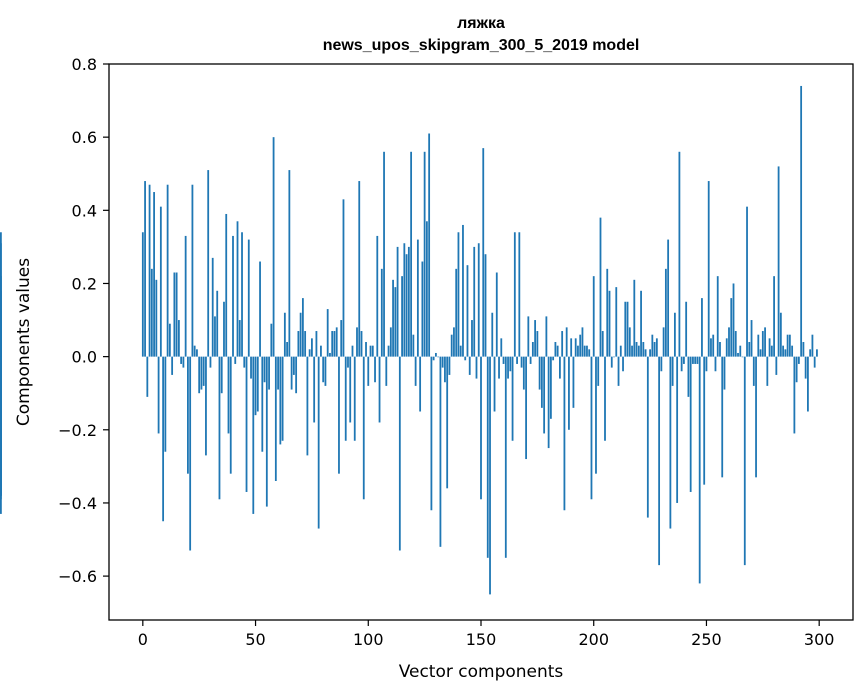 Image resolution: width=867 pixels, height=696 pixels. What do you see at coordinates (481, 672) in the screenshot?
I see `x-axis-label: Vector components` at bounding box center [481, 672].